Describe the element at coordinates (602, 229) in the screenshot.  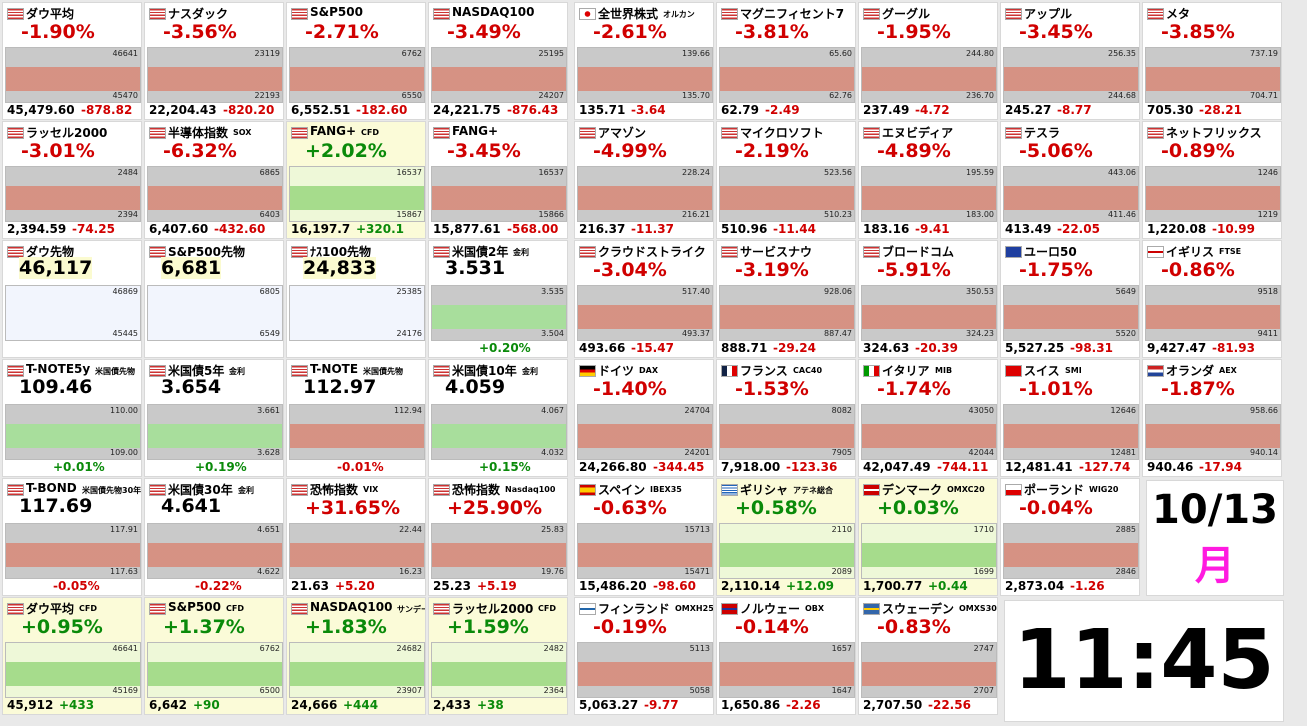
I see `price: 216.37` at that location.